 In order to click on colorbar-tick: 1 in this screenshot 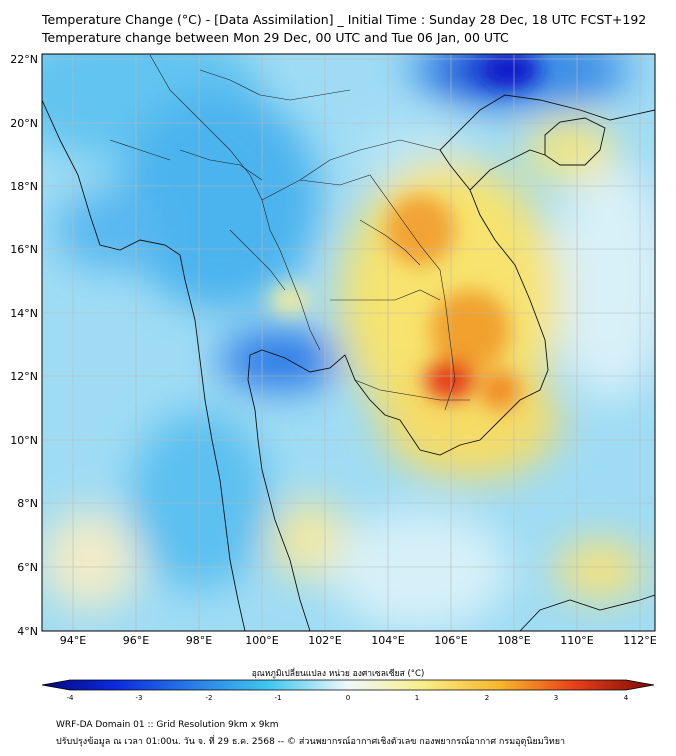, I will do `click(417, 698)`.